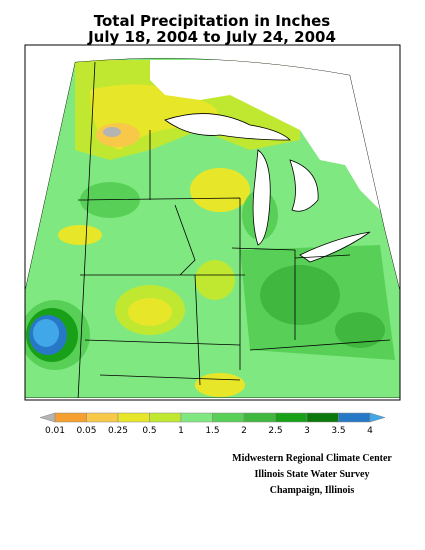  I want to click on legend-label: 3.5, so click(338, 431).